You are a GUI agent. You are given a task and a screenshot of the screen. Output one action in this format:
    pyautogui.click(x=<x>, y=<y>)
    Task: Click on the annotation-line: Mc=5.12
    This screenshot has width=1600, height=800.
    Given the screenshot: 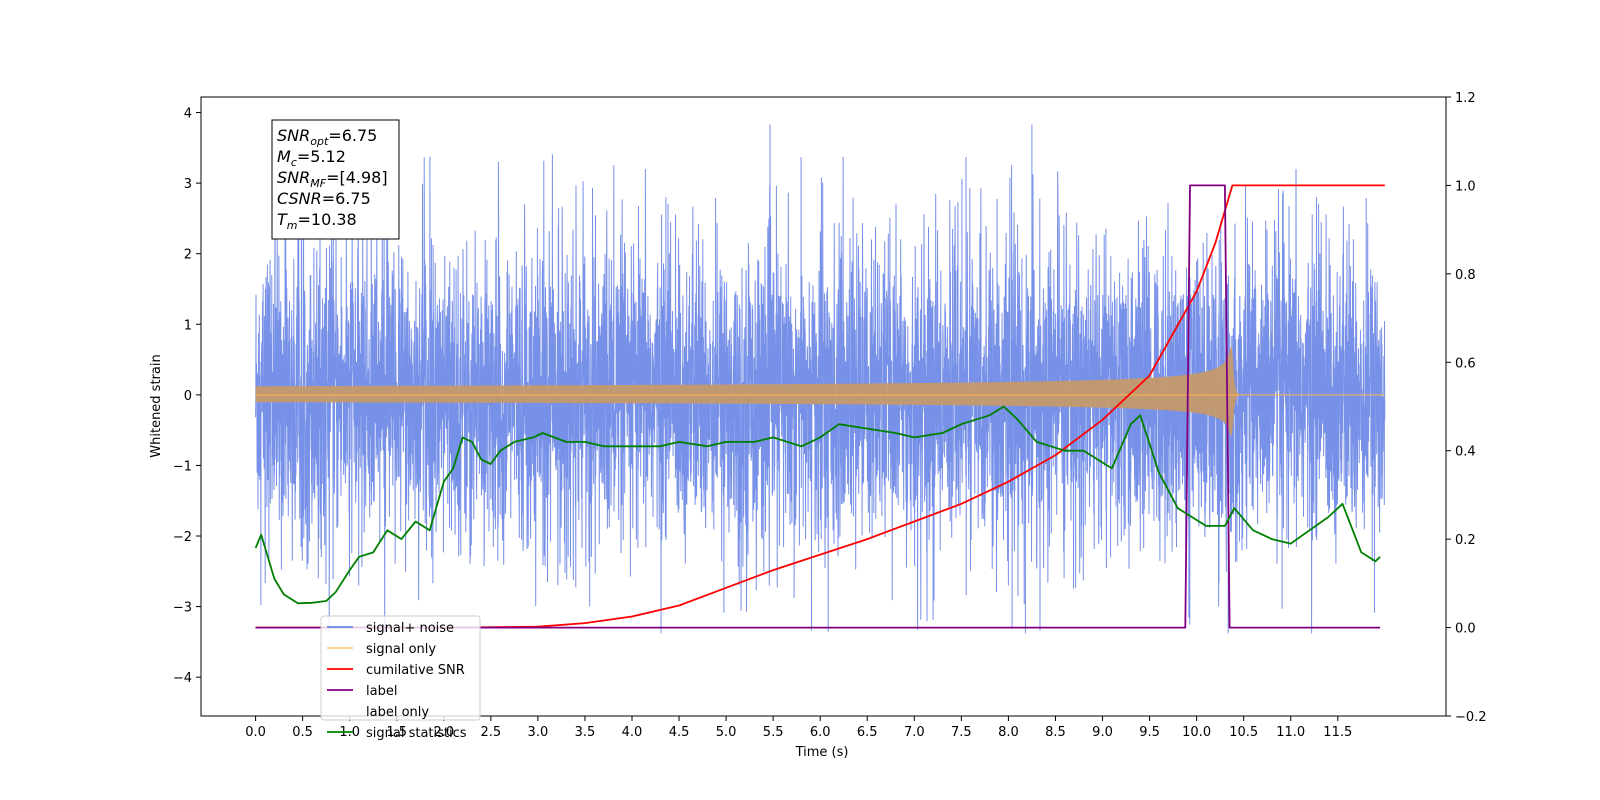 What is the action you would take?
    pyautogui.click(x=311, y=158)
    